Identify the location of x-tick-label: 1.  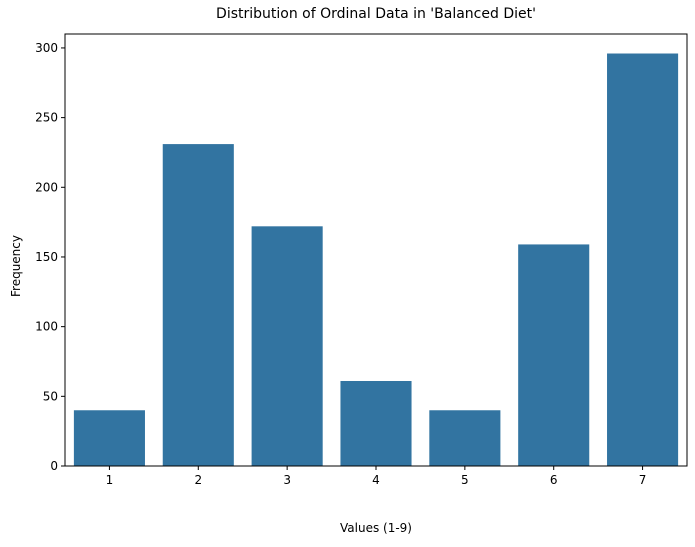
(110, 480).